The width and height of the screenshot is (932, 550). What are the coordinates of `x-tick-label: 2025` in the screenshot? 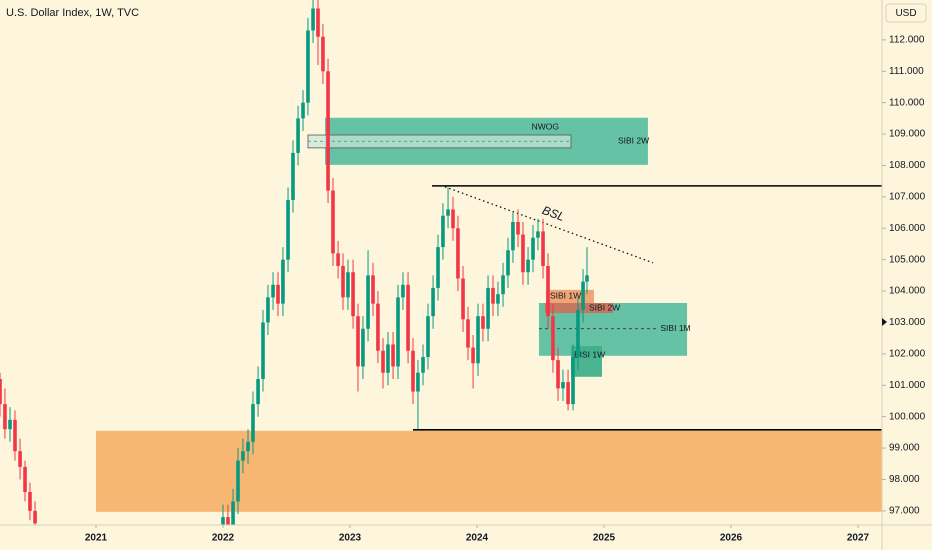 It's located at (604, 538).